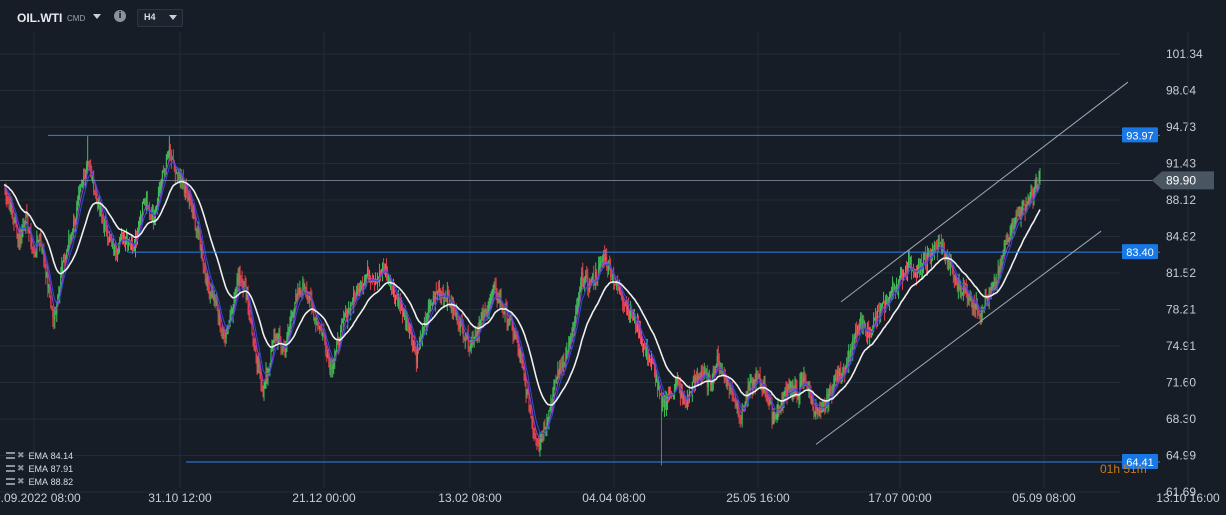 This screenshot has width=1226, height=515. Describe the element at coordinates (40, 18) in the screenshot. I see `symbol-label: OIL.WTI` at that location.